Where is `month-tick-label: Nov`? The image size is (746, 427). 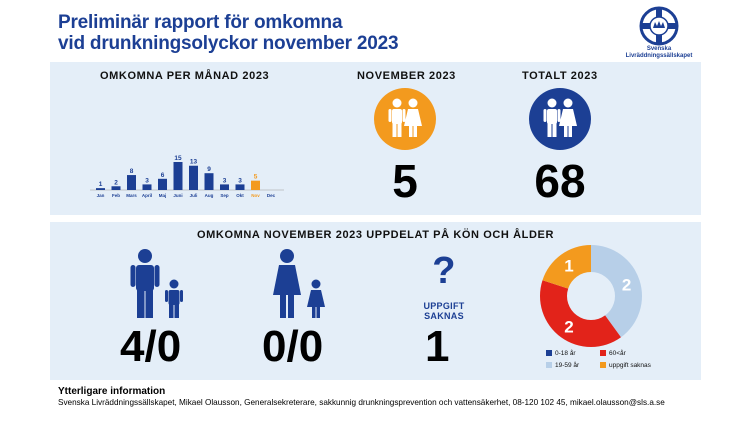 month-tick-label: Nov is located at coordinates (255, 195).